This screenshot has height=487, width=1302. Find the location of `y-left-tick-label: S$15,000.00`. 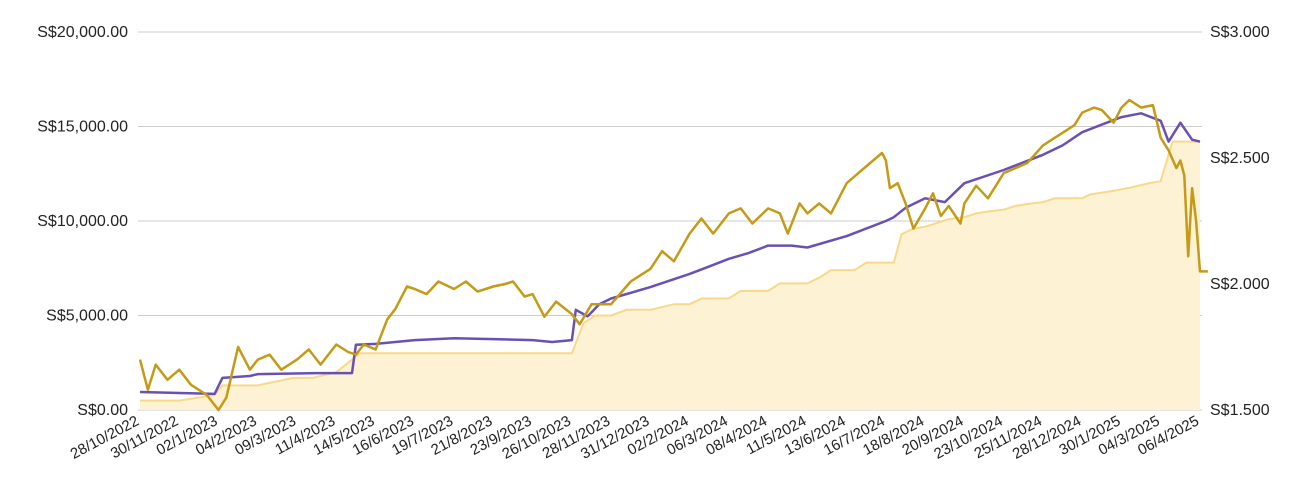

y-left-tick-label: S$15,000.00 is located at coordinates (82, 127).